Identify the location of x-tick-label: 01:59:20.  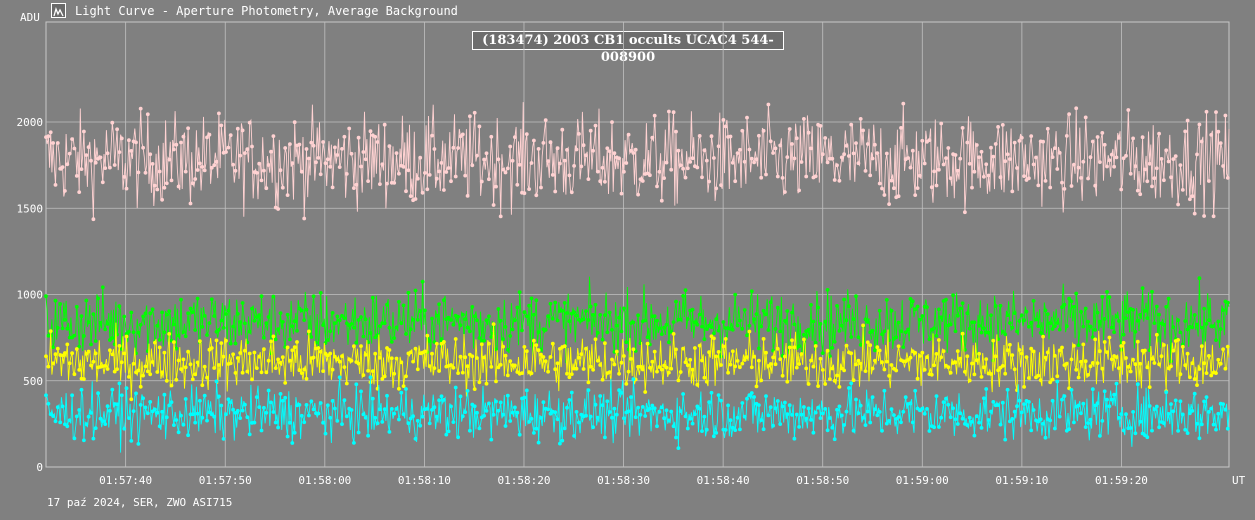
(1121, 480).